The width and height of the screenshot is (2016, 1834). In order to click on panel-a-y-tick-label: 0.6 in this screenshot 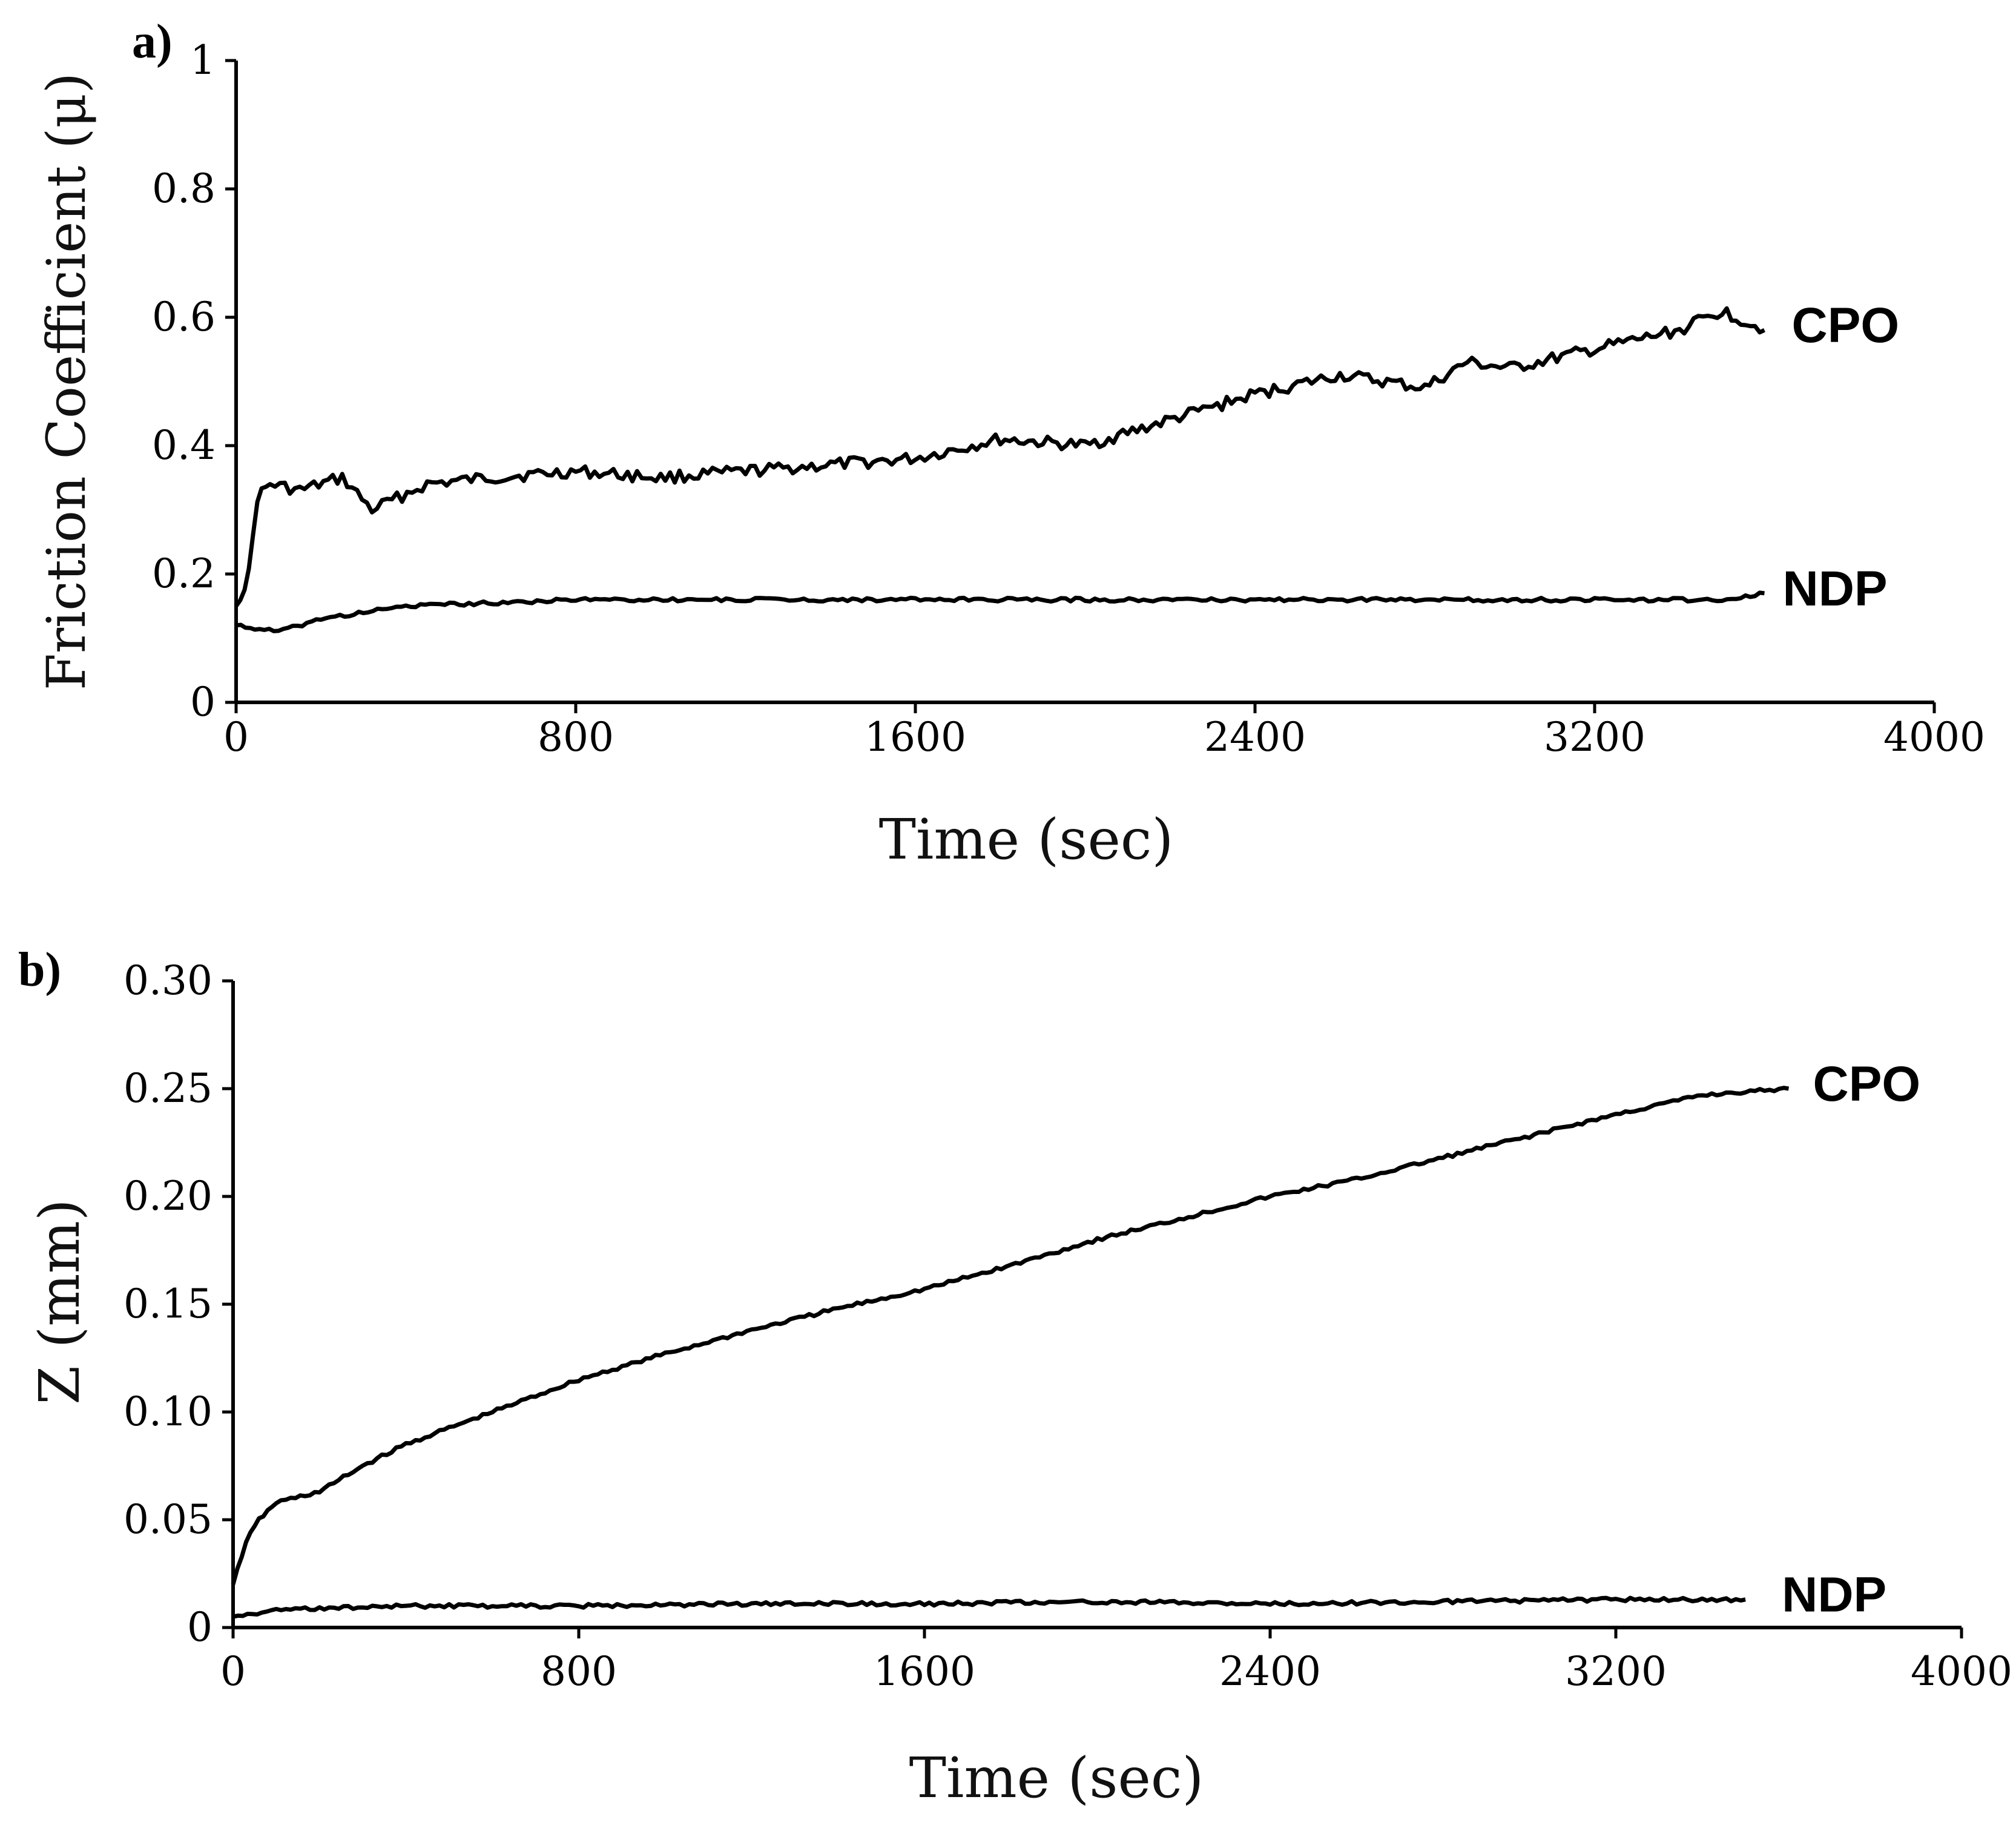, I will do `click(184, 317)`.